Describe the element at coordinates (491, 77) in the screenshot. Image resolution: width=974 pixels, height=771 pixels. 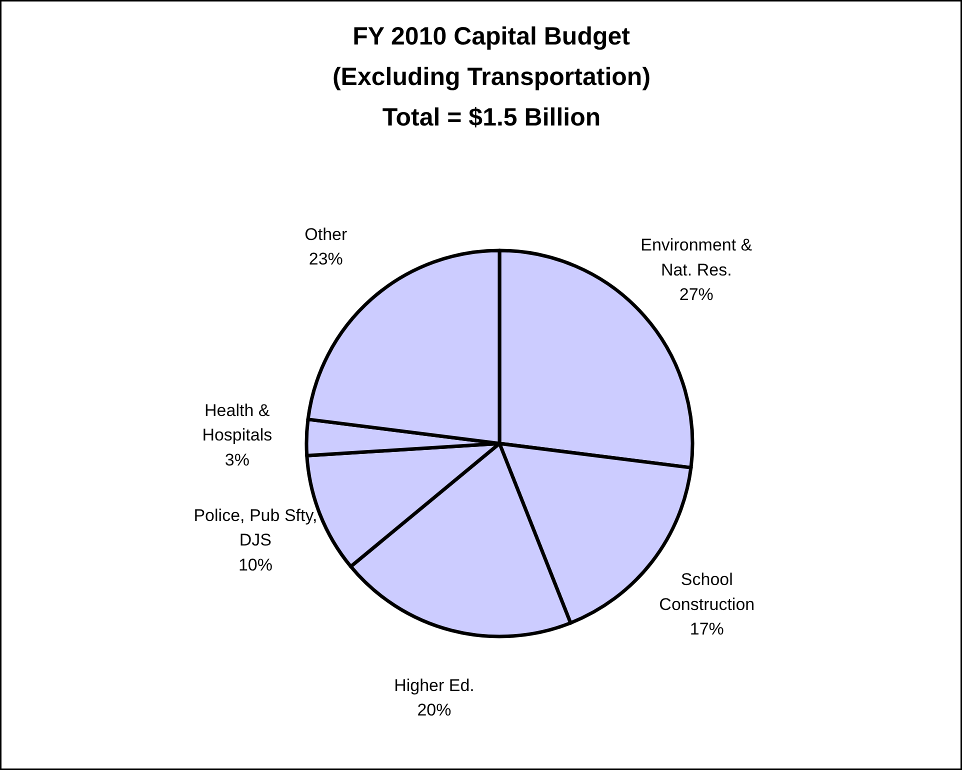
I see `chart-title: FY 2010 Capital Budget (Excluding Transportation) Total = $1.5 Billion` at that location.